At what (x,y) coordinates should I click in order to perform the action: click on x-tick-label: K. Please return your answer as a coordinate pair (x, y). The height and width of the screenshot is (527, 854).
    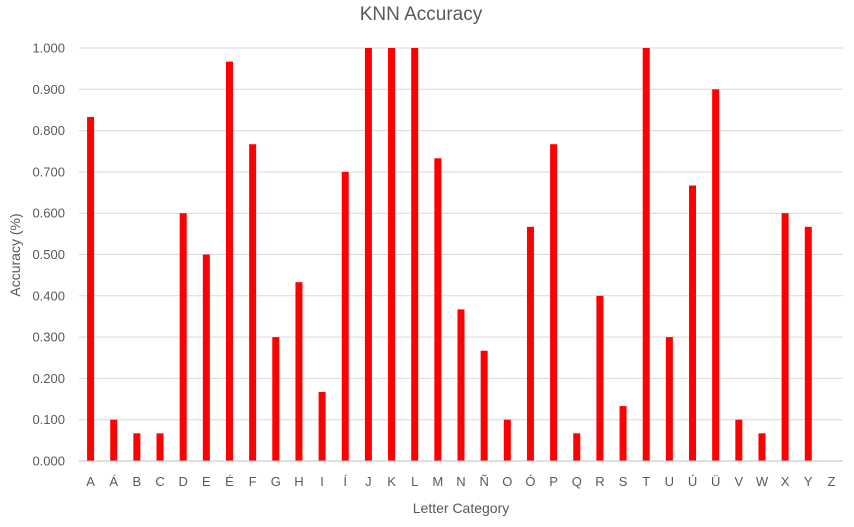
    Looking at the image, I should click on (391, 481).